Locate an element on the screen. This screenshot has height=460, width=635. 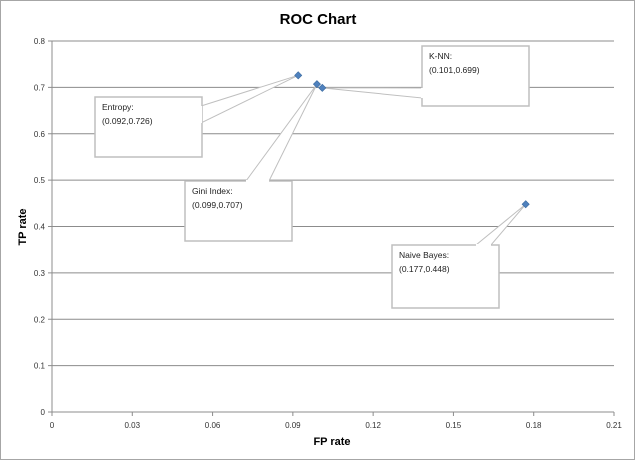
chart-title: ROC Chart is located at coordinates (318, 19).